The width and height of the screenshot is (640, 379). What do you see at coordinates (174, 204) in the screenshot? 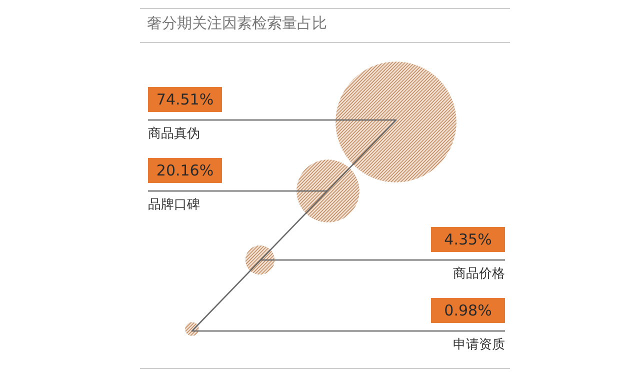
I see `category-label: 品牌口碑` at bounding box center [174, 204].